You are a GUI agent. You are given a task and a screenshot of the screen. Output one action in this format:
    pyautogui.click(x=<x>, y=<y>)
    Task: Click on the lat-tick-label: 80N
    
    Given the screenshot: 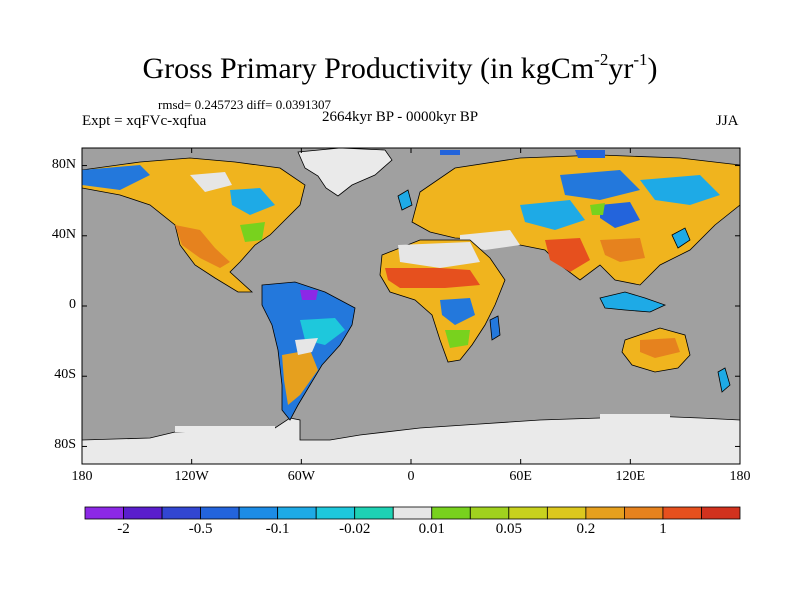 What is the action you would take?
    pyautogui.click(x=63, y=164)
    